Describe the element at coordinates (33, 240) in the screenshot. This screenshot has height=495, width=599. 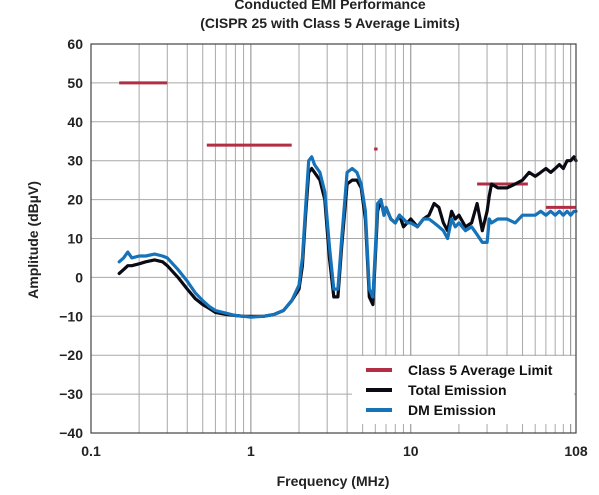
I see `y-axis-label: Amplitude (dBµV)` at that location.